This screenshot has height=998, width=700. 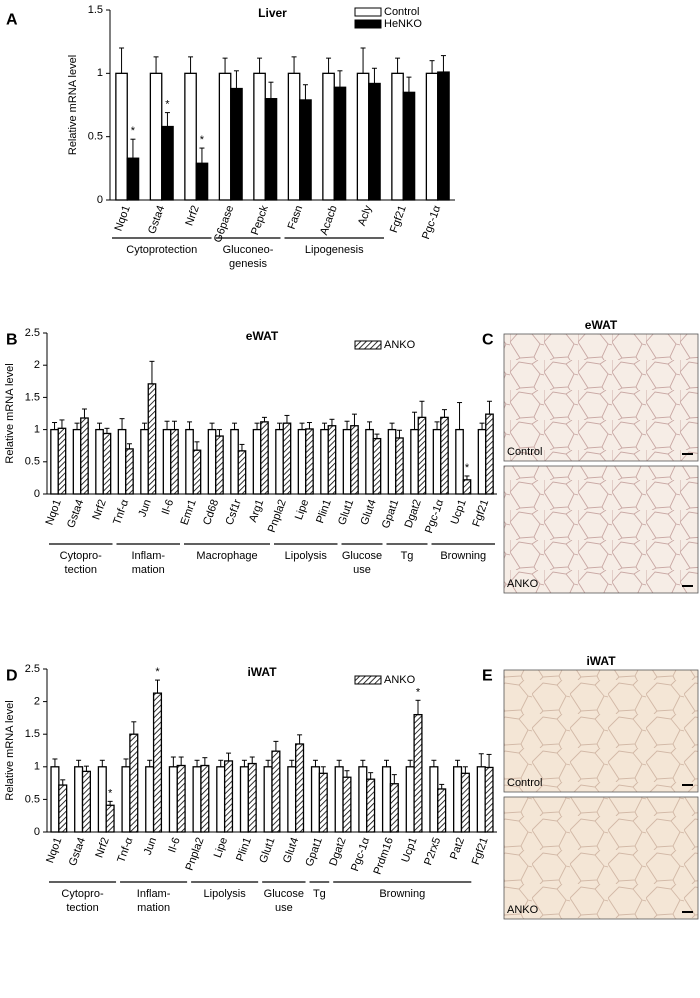 What do you see at coordinates (153, 908) in the screenshot?
I see `group-label: mation` at bounding box center [153, 908].